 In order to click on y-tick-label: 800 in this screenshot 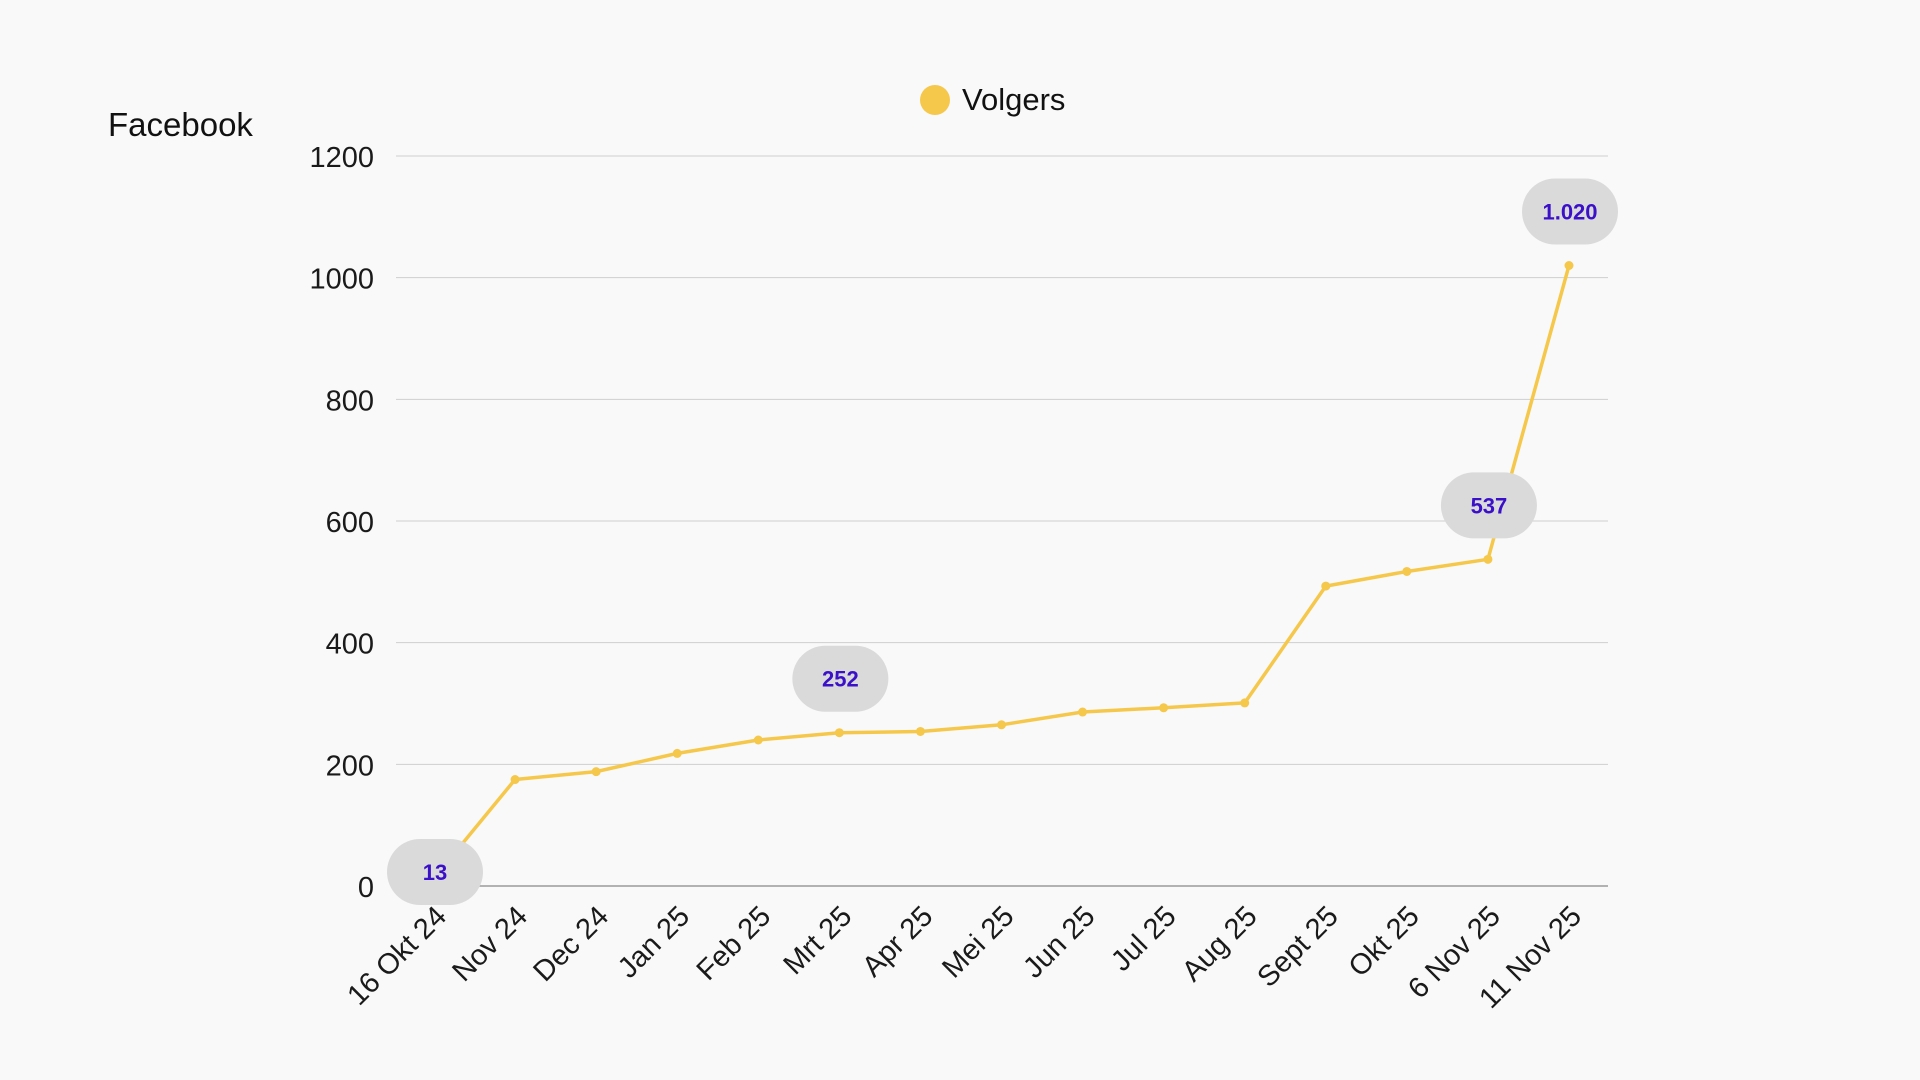, I will do `click(350, 401)`.